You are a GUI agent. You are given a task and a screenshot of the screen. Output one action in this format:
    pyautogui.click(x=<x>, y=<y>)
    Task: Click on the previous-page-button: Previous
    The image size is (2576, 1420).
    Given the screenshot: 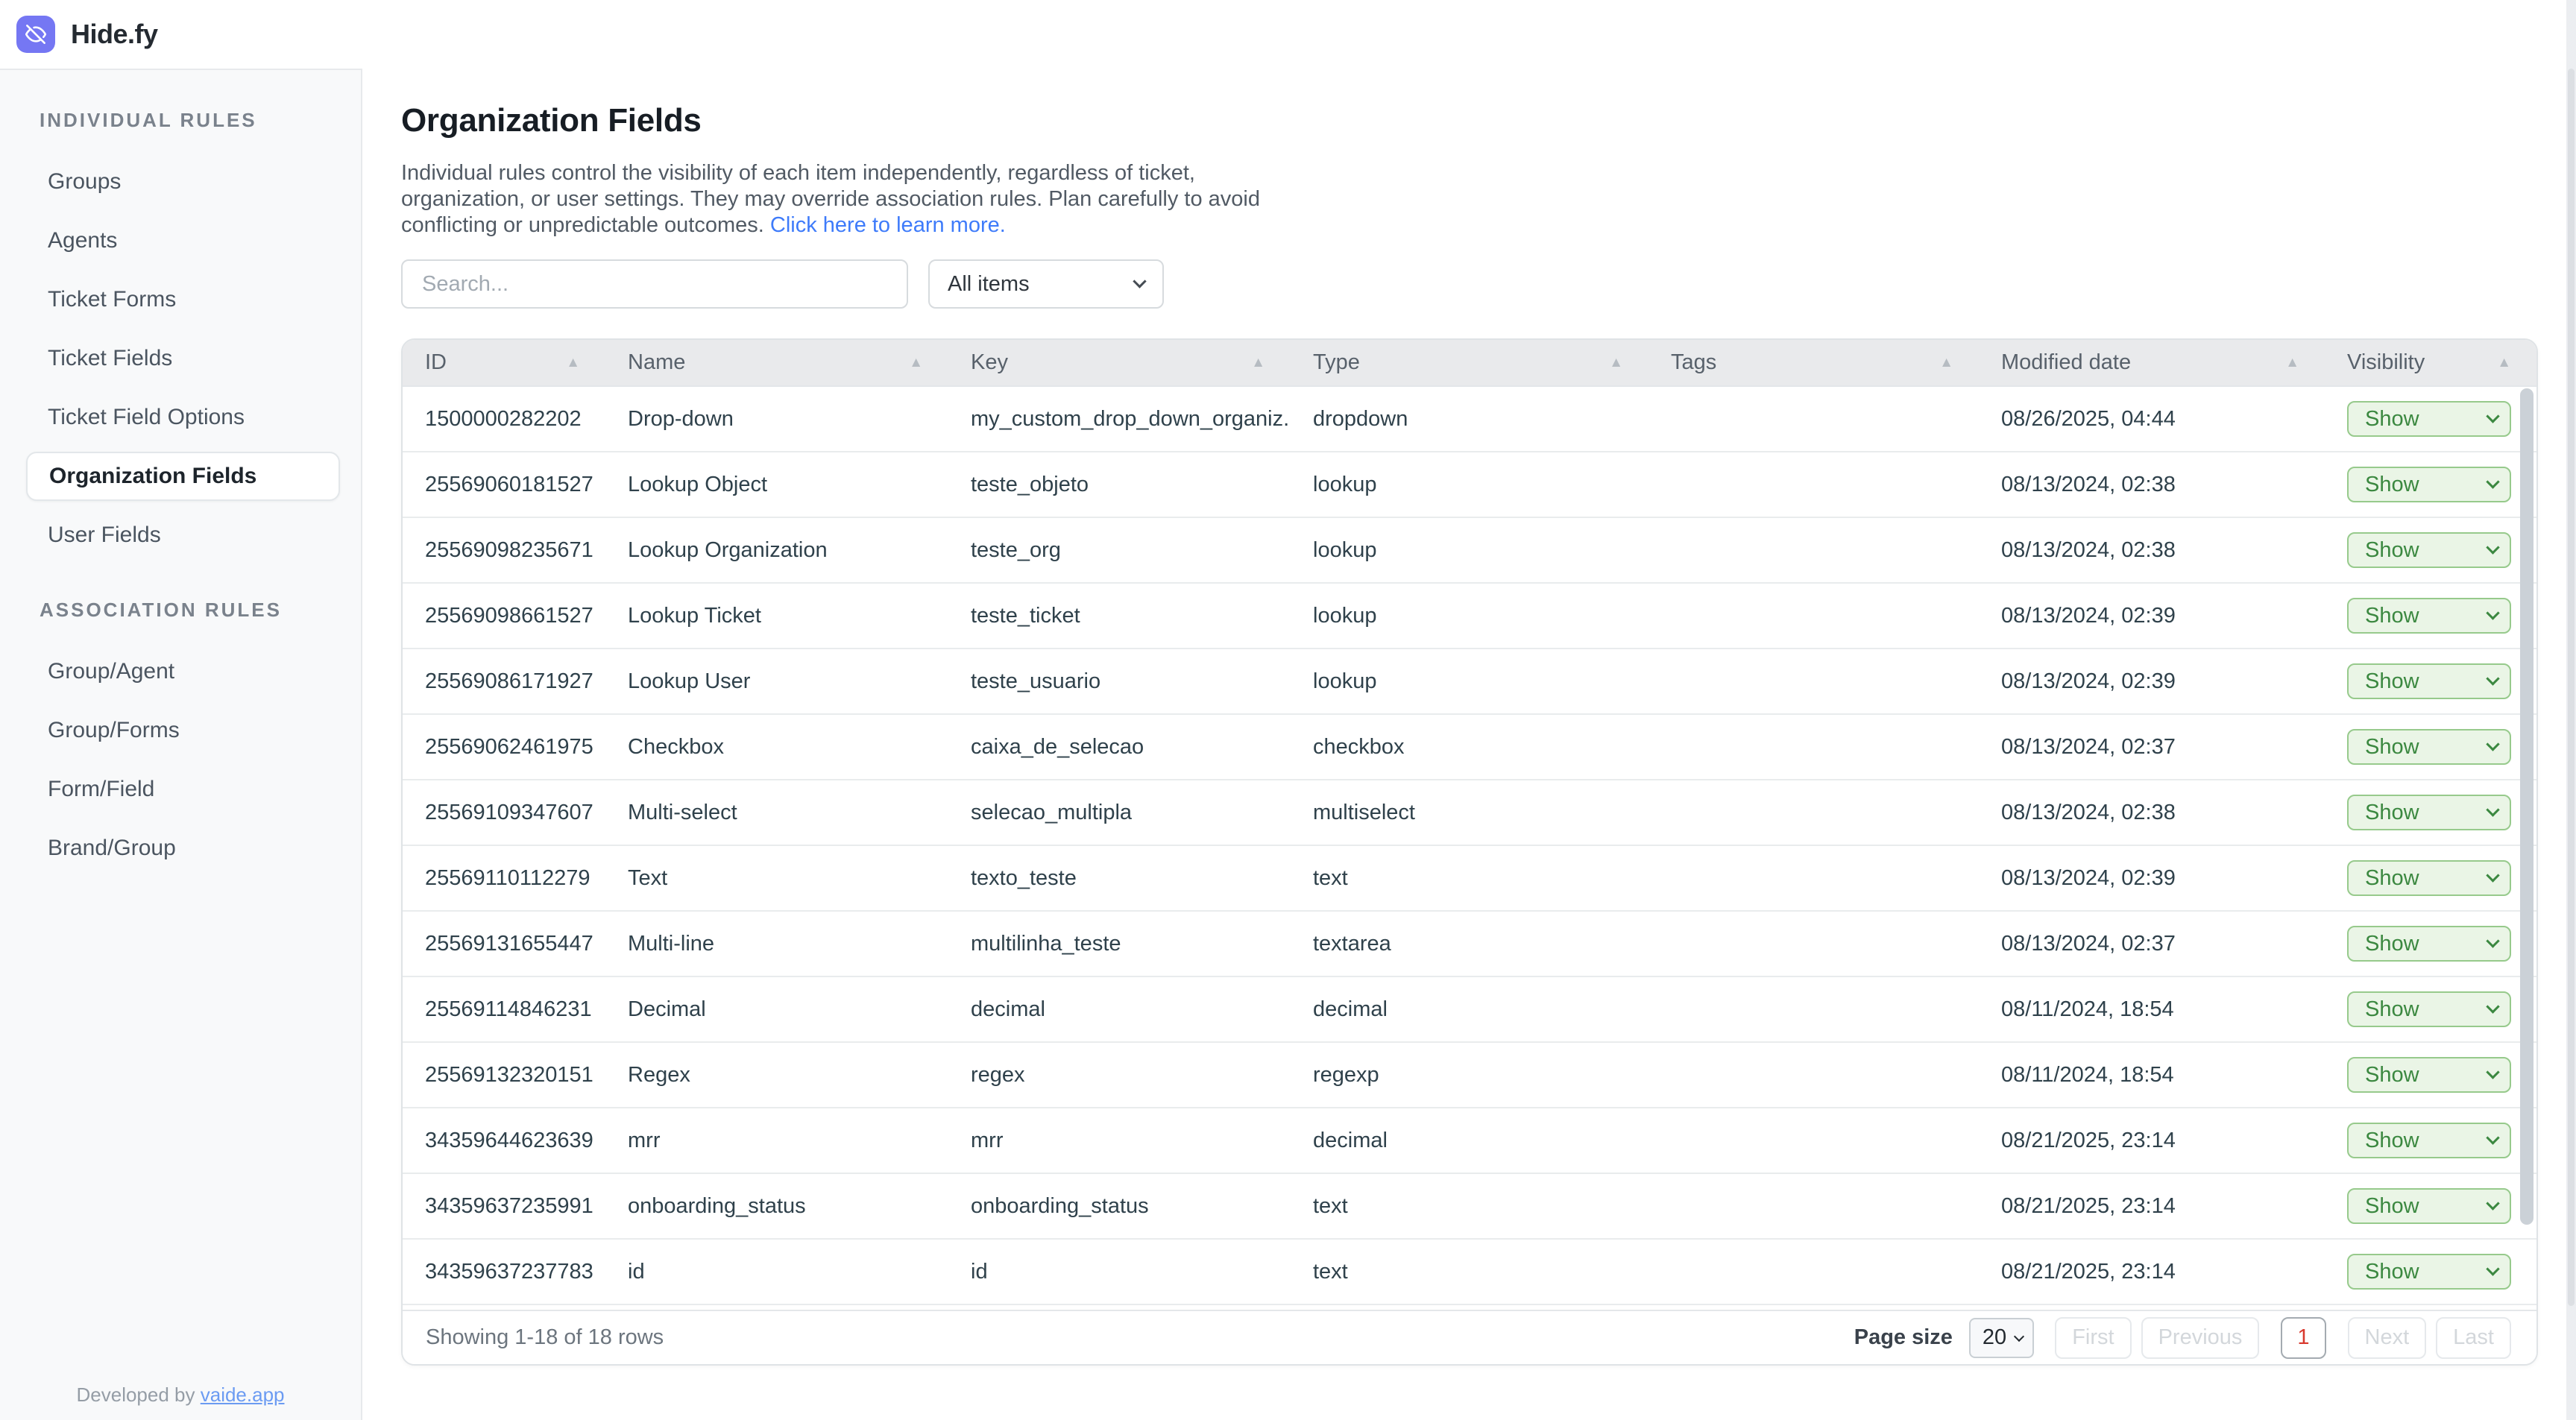 What is the action you would take?
    pyautogui.click(x=2200, y=1338)
    